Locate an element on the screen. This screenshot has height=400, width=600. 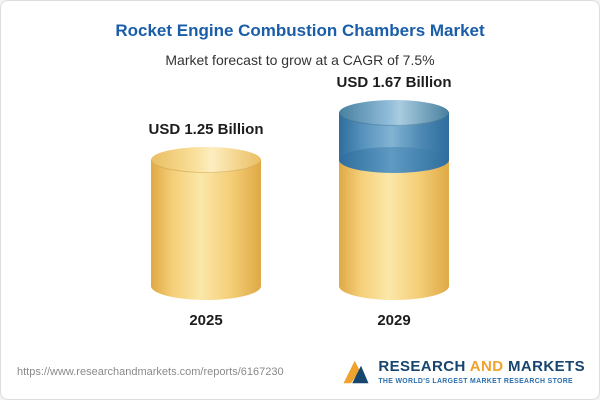
year-label-2029: 2029 is located at coordinates (394, 320).